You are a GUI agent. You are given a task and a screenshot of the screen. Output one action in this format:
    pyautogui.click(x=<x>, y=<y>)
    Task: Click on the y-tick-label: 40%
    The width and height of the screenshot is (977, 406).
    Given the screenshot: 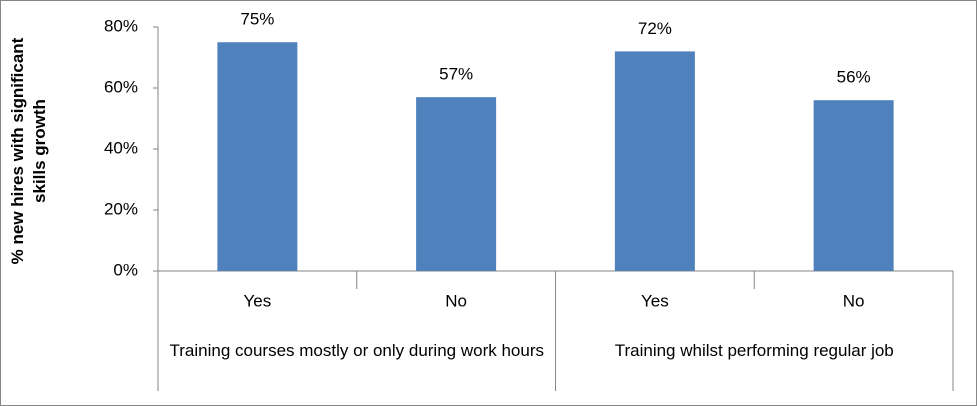 What is the action you would take?
    pyautogui.click(x=121, y=147)
    